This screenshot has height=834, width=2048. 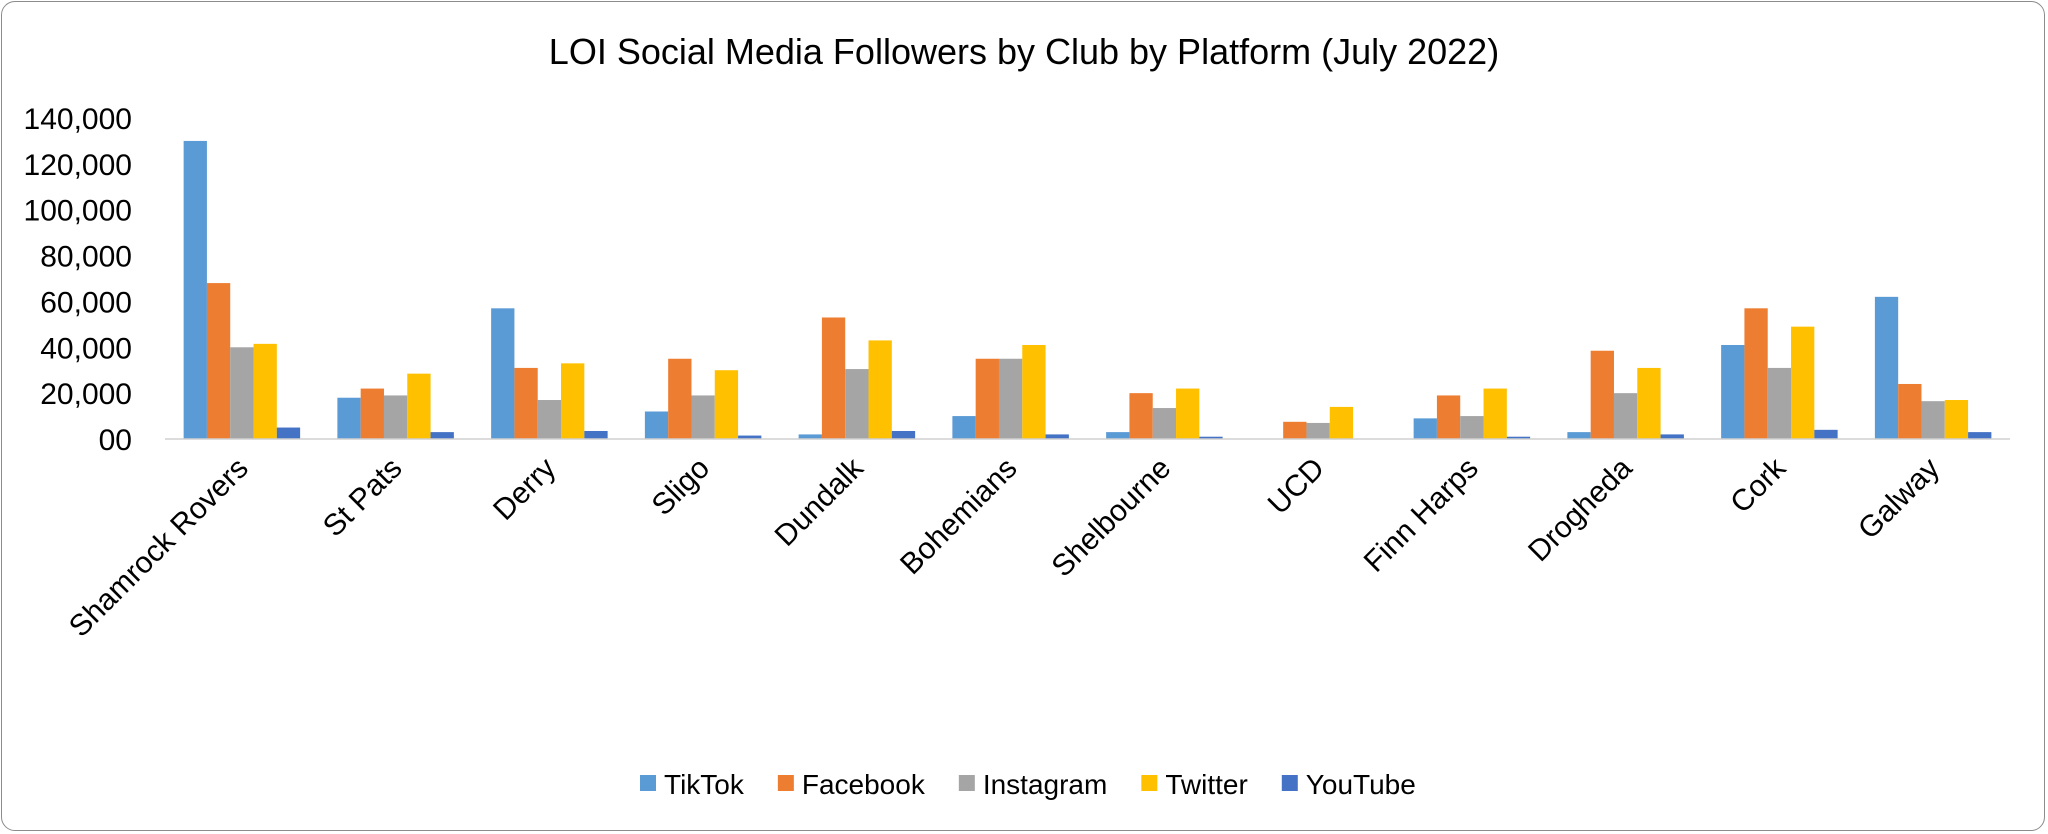 I want to click on bar-instagram-ucd, so click(x=1318, y=430).